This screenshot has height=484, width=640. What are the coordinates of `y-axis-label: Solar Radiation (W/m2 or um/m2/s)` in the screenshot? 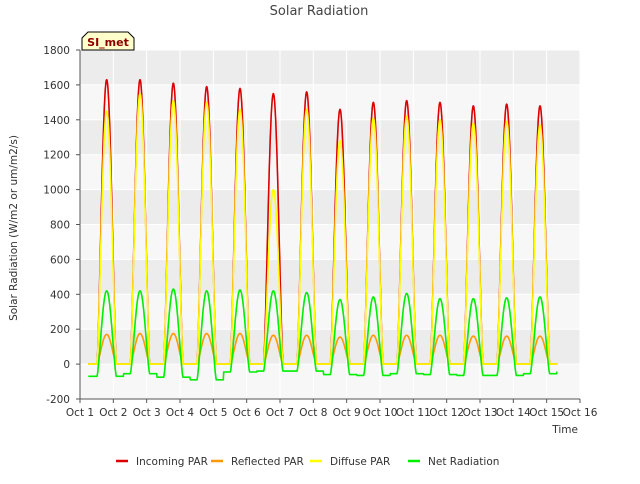 It's located at (14, 228).